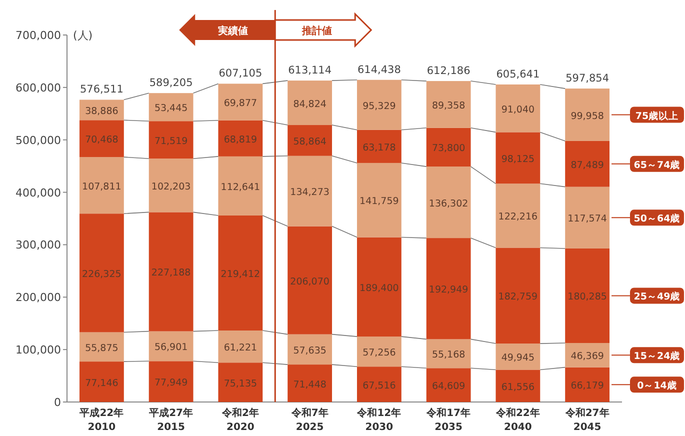 This screenshot has height=436, width=685. Describe the element at coordinates (310, 70) in the screenshot. I see `total-label: 613,114` at that location.